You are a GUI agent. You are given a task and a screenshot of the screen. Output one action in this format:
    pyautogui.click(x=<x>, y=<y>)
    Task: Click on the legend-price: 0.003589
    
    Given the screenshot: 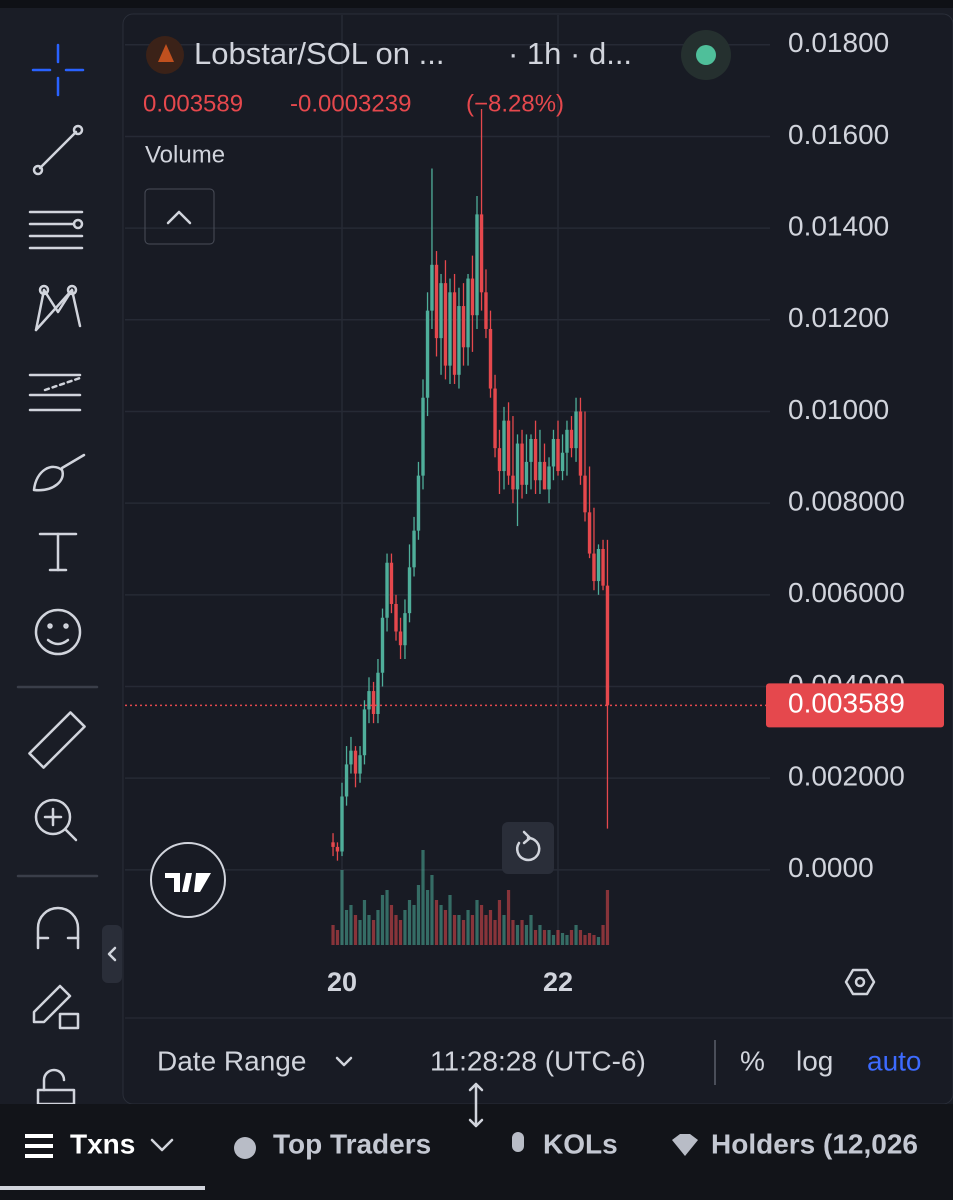 What is the action you would take?
    pyautogui.click(x=193, y=103)
    